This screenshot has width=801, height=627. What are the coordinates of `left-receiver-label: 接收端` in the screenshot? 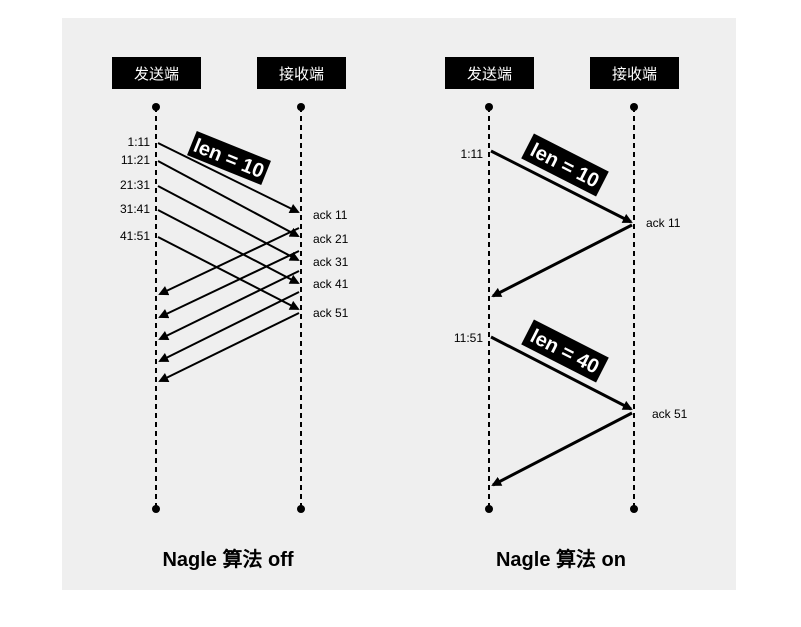 It's located at (301, 74).